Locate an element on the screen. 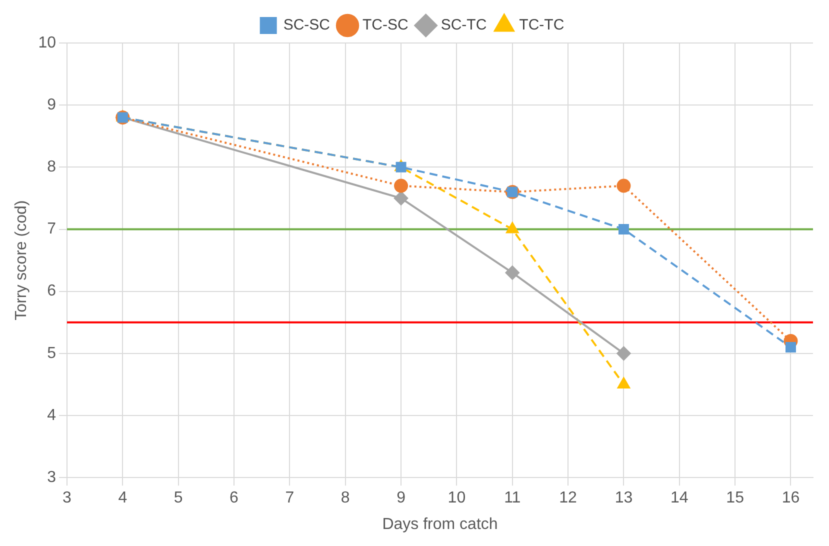  x-tick-label: 12 is located at coordinates (568, 498).